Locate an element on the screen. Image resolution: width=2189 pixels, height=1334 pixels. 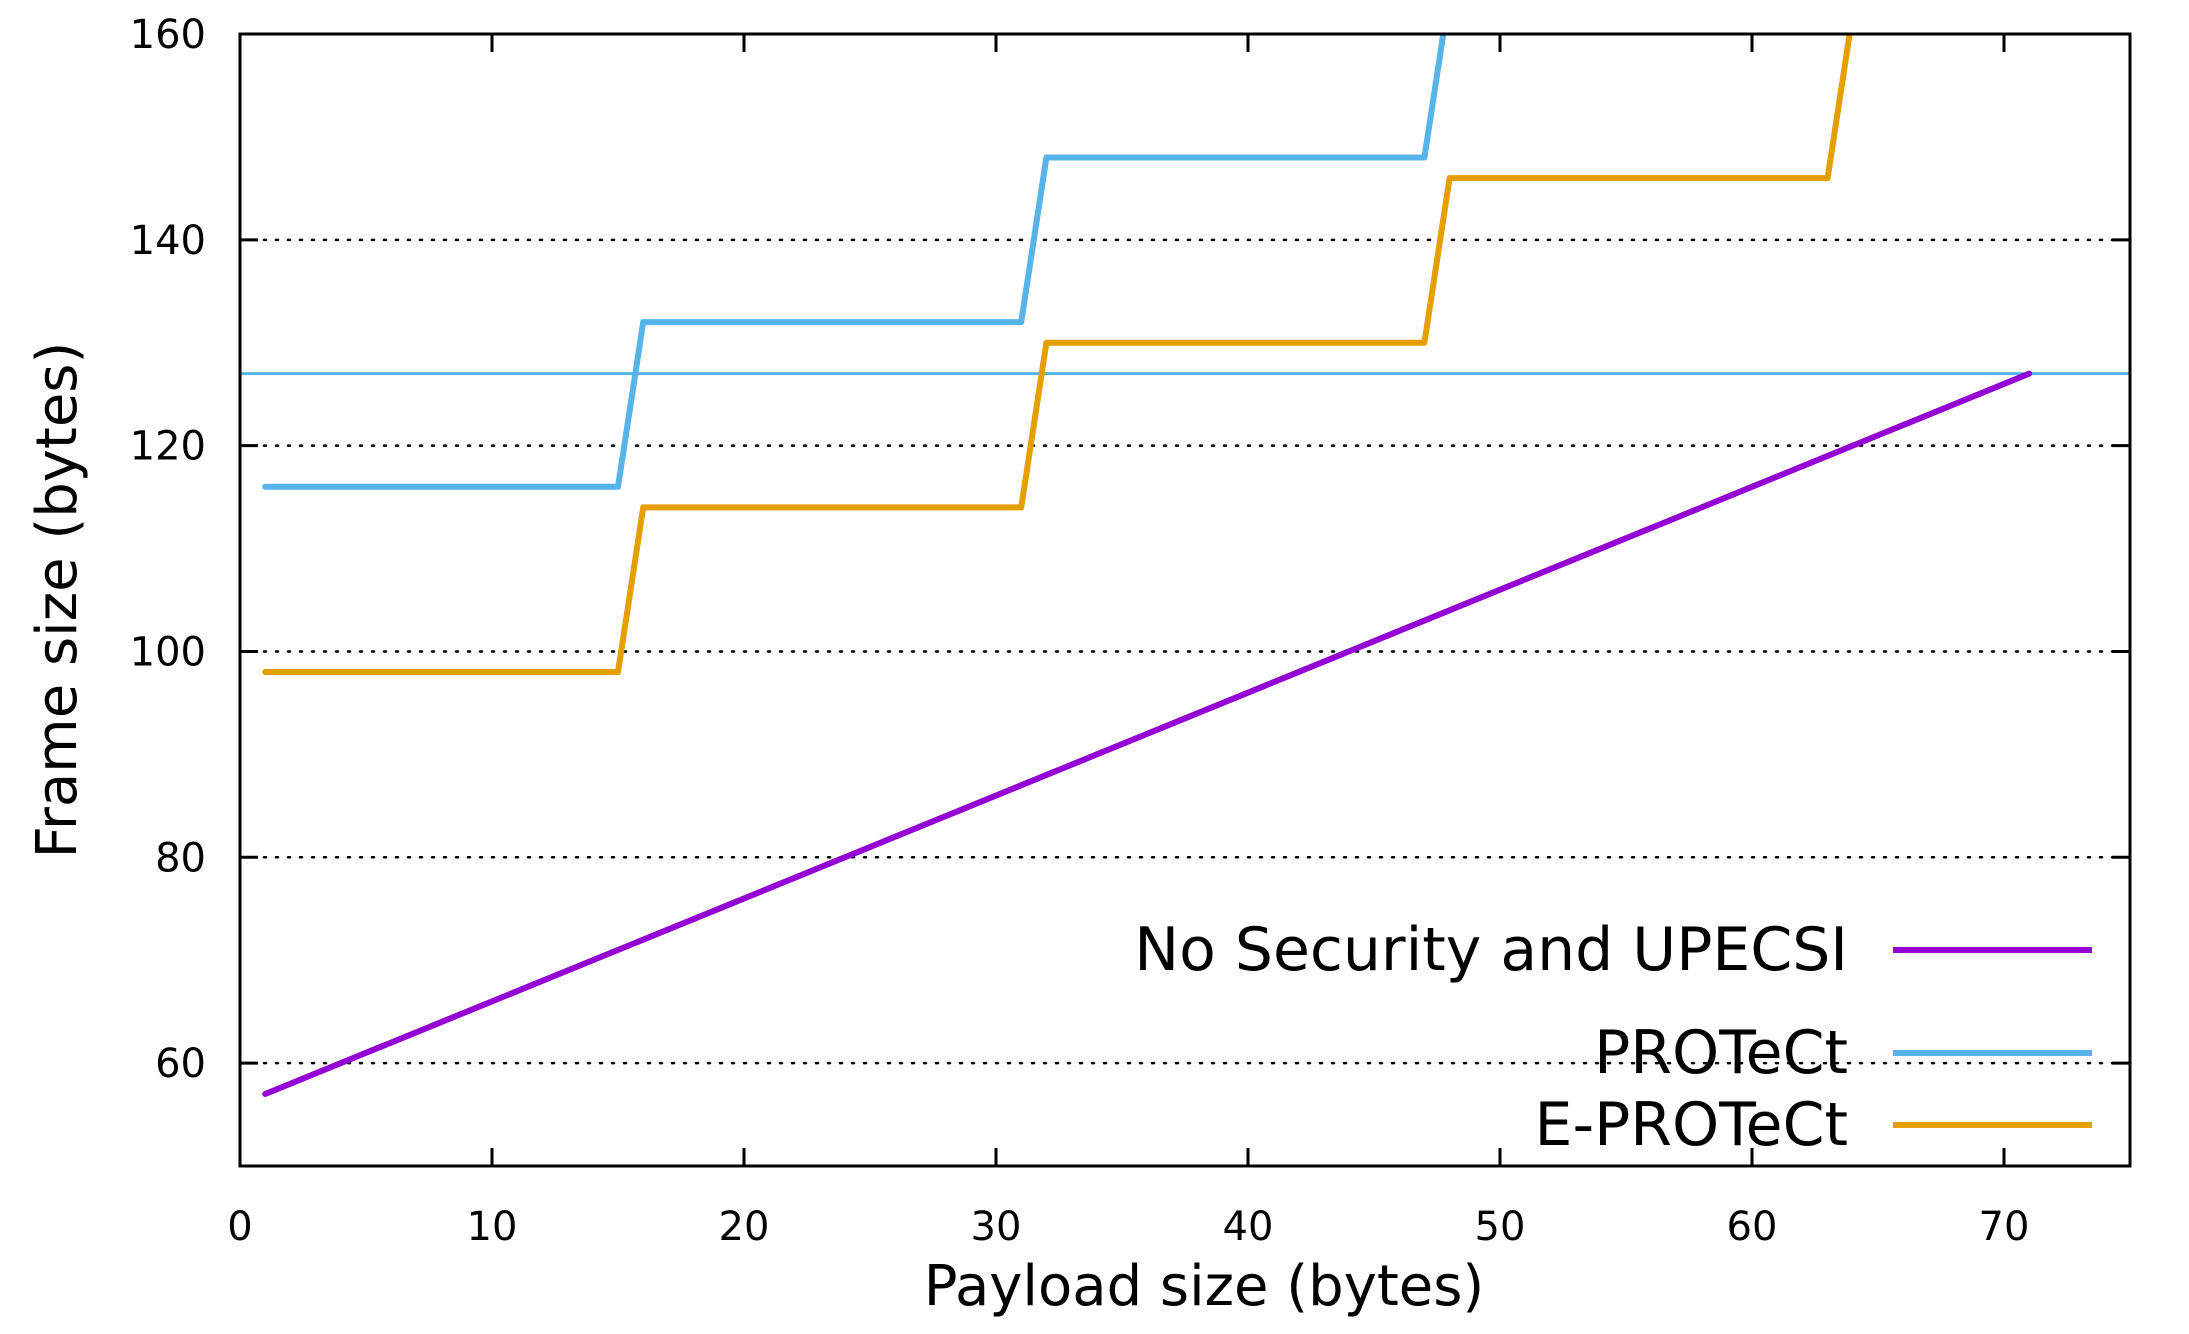
x-tick-label: 70 is located at coordinates (2004, 1227).